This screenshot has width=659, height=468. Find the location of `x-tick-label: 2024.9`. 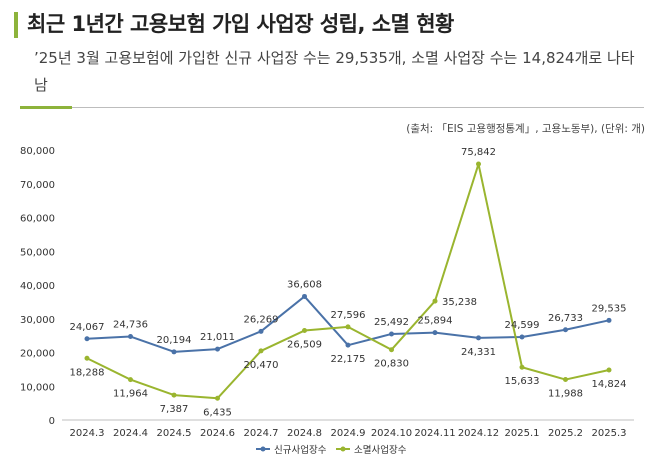

x-tick-label: 2024.9 is located at coordinates (348, 433).